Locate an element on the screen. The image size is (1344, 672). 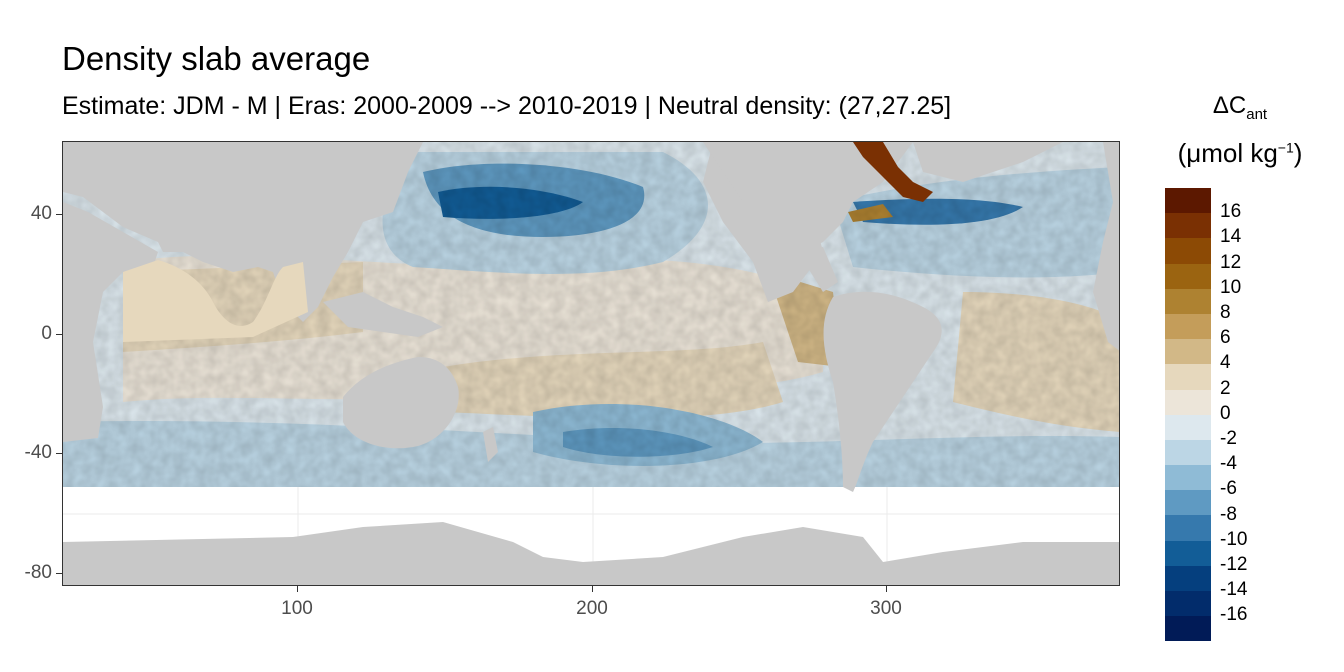
land-europe-africa-east is located at coordinates (1106, 246).